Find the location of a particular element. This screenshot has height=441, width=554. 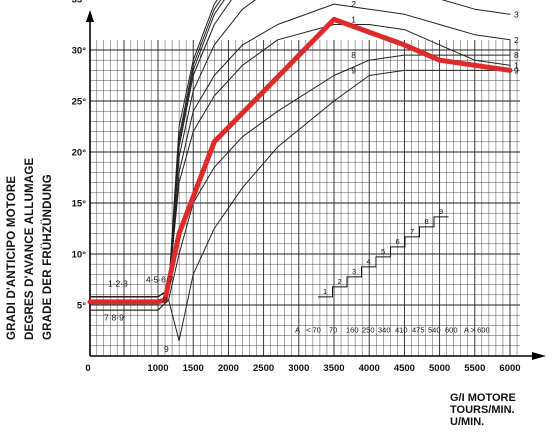

legend-step-number: 6 is located at coordinates (398, 241).